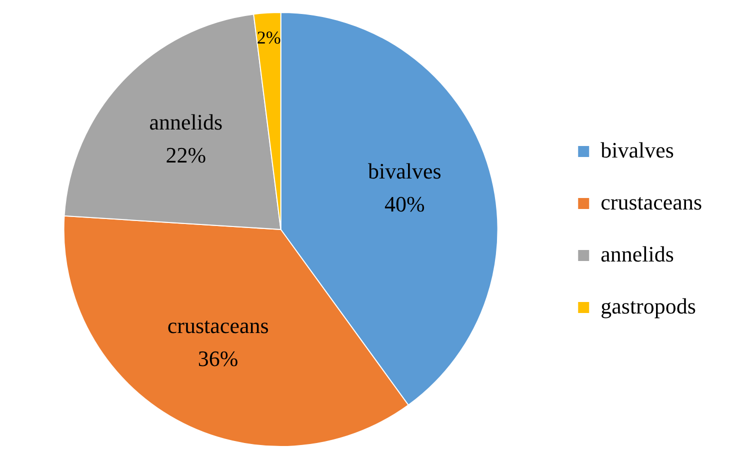  What do you see at coordinates (637, 253) in the screenshot?
I see `legend-label: annelids` at bounding box center [637, 253].